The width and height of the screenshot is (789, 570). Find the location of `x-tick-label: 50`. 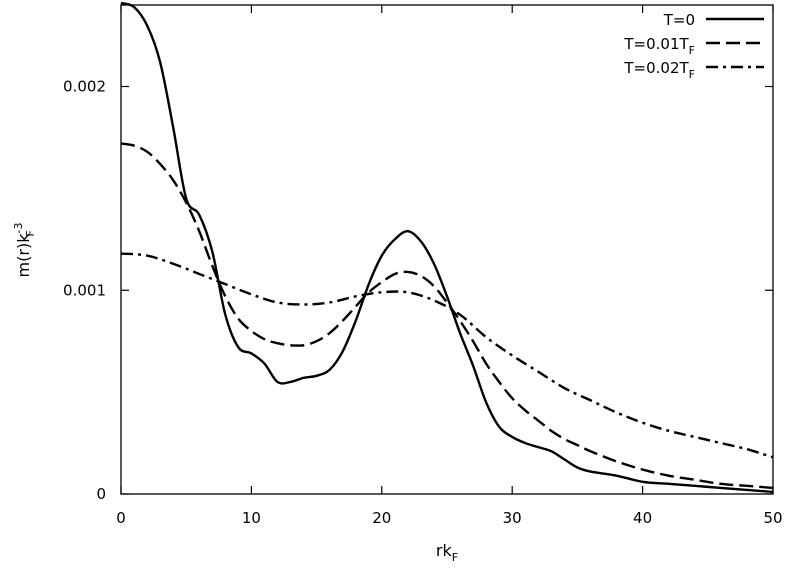

x-tick-label: 50 is located at coordinates (772, 518).